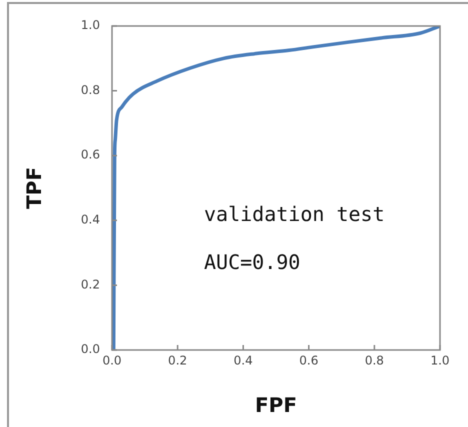 This screenshot has height=427, width=468. Describe the element at coordinates (90, 25) in the screenshot. I see `y-tick-label: 1.0` at that location.